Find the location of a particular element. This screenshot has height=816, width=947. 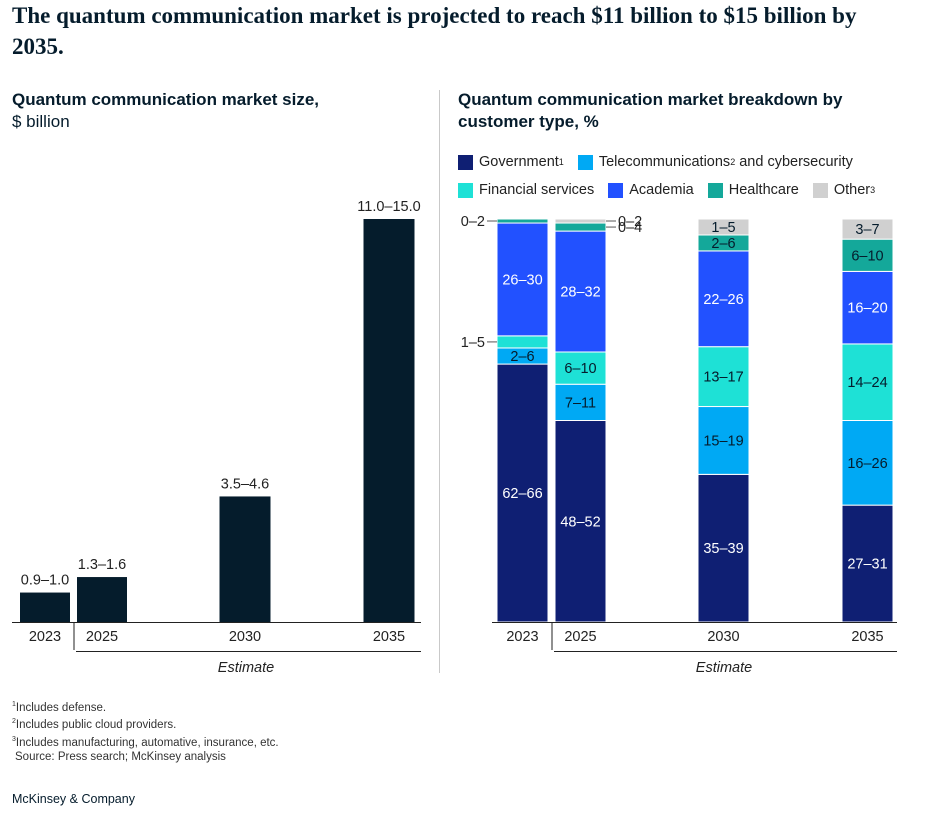

breakdown-year-label: 2023 is located at coordinates (522, 637).